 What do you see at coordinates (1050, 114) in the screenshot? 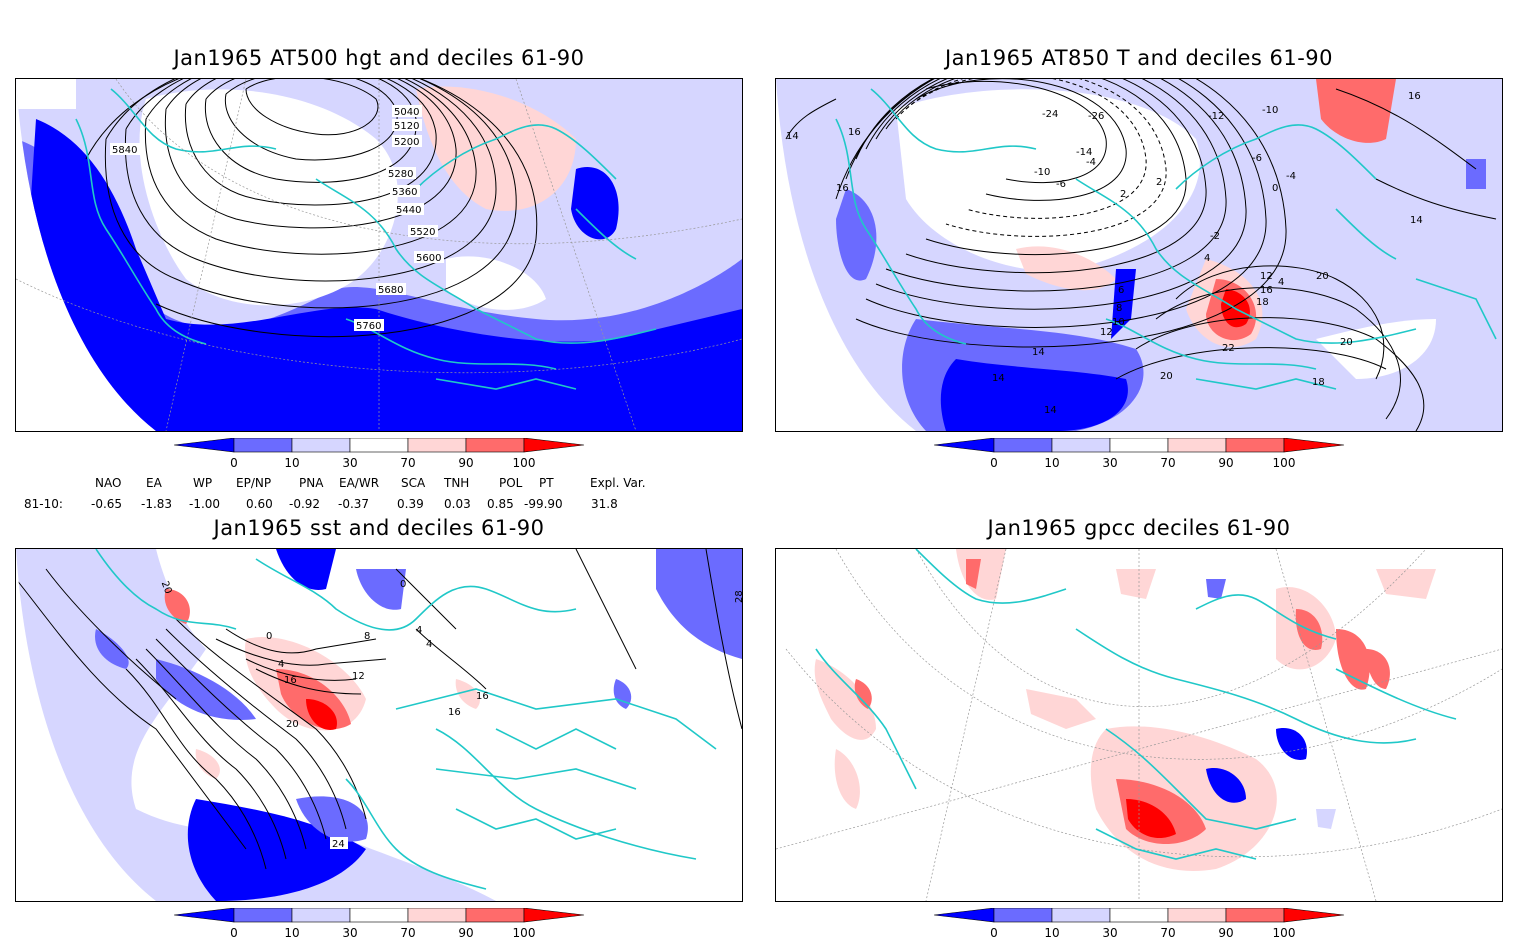
I see `contour-label: -24` at bounding box center [1050, 114].